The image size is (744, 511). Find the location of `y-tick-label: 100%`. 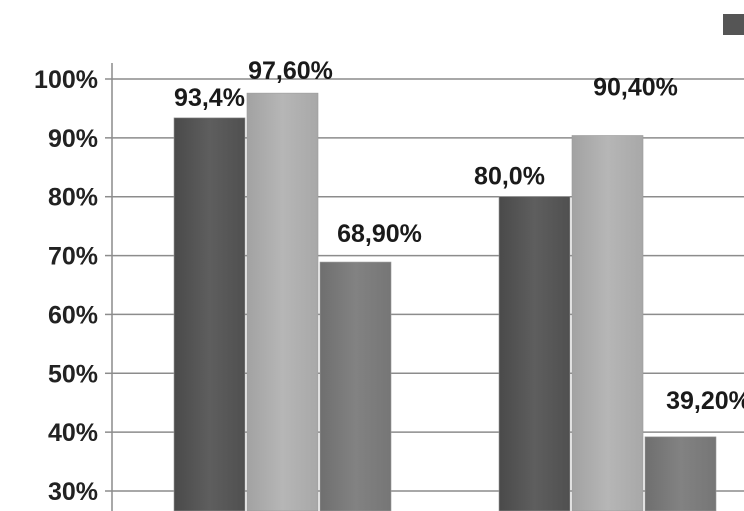

y-tick-label: 100% is located at coordinates (66, 80).